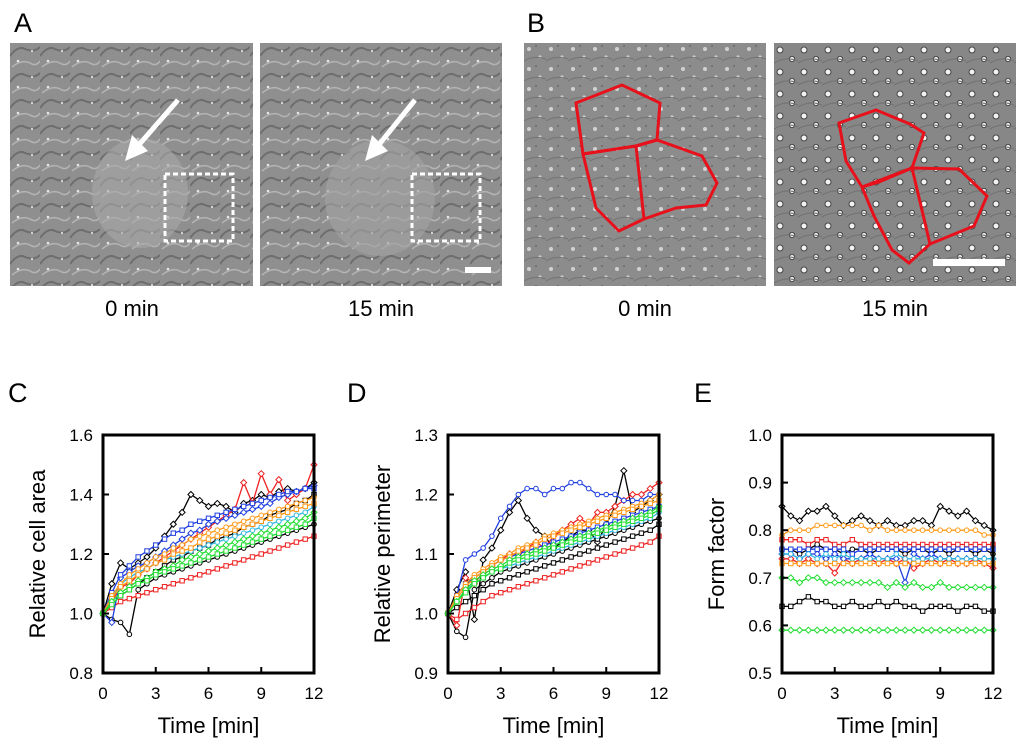 Image resolution: width=1024 pixels, height=745 pixels. Describe the element at coordinates (209, 725) in the screenshot. I see `x-axis-label: Time [min]` at that location.